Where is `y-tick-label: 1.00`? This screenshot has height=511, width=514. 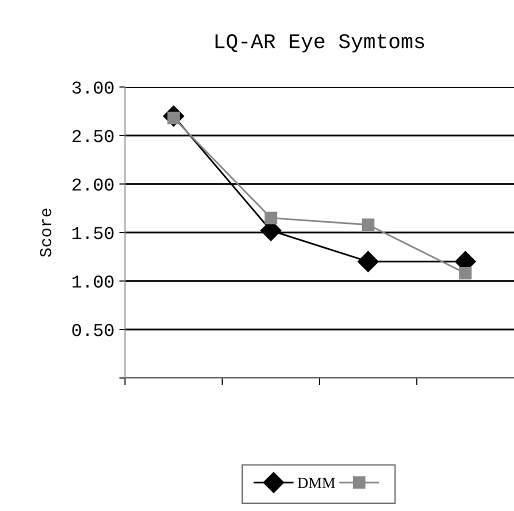 y-tick-label: 1.00 is located at coordinates (93, 281).